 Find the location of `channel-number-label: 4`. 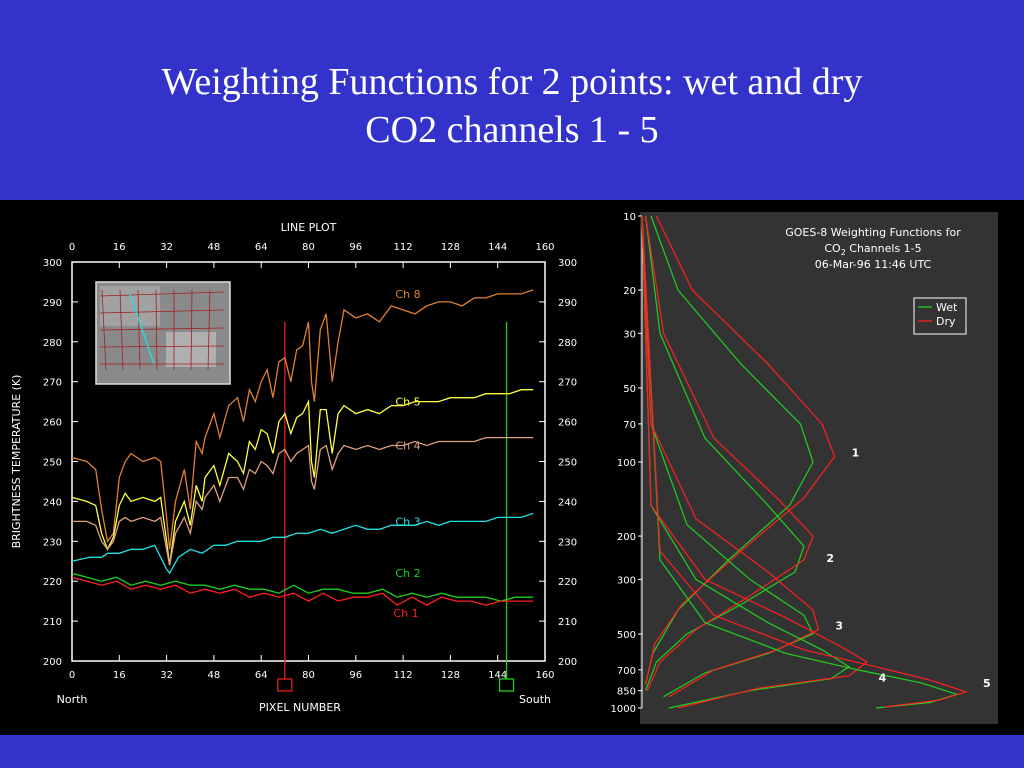

channel-number-label: 4 is located at coordinates (883, 677).